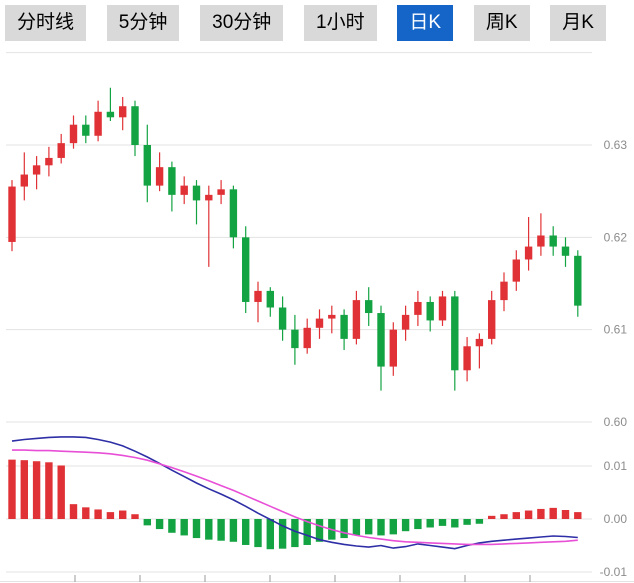 This screenshot has height=583, width=634. Describe the element at coordinates (616, 519) in the screenshot. I see `macd-axis-label: 0.00` at that location.